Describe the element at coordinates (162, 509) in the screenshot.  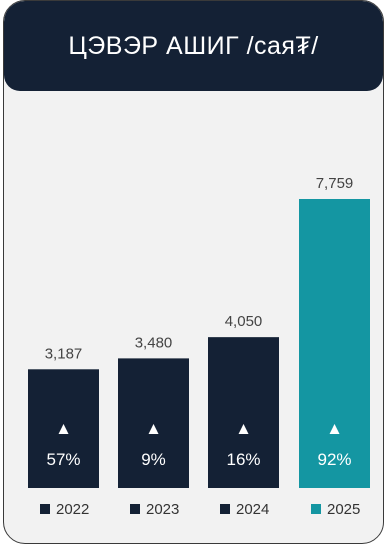
I see `legend-label-2023: 2023` at that location.